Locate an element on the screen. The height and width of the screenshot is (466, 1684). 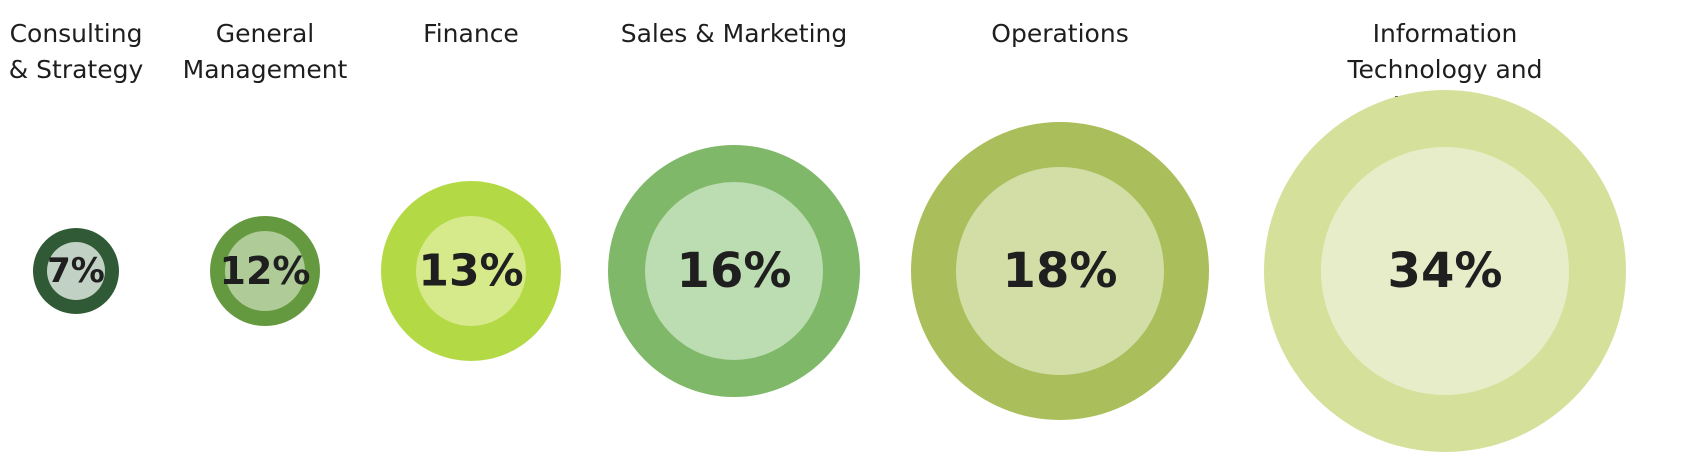
bubble-value-label: 34% is located at coordinates (1445, 271).